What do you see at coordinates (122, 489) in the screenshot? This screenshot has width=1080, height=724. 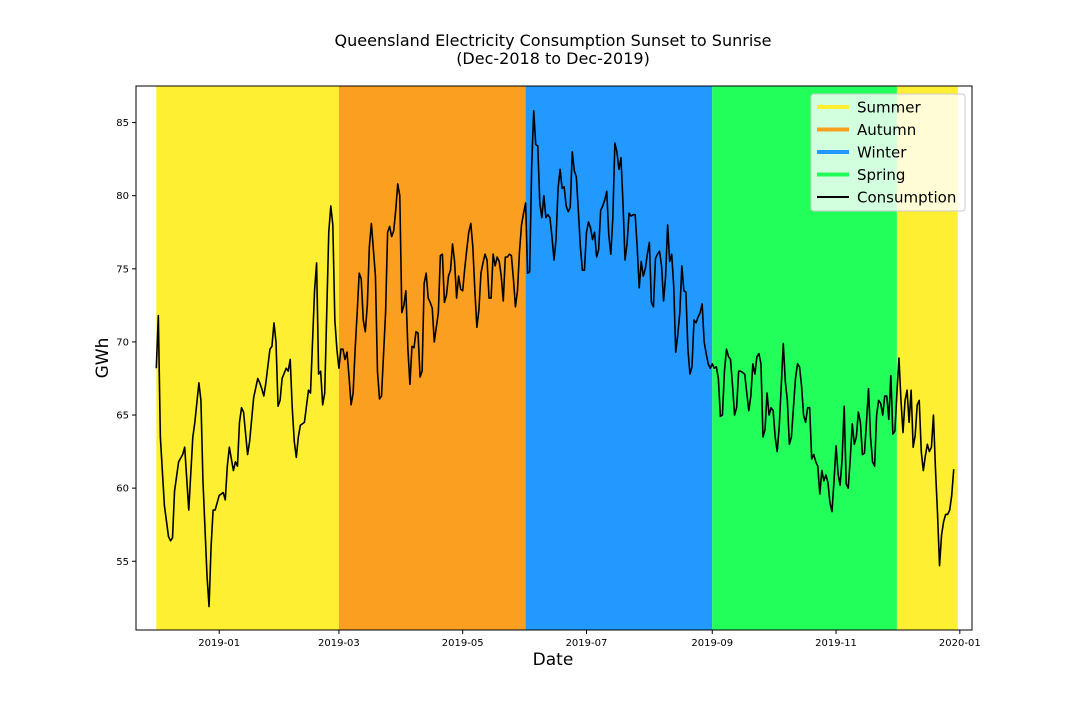 I see `y-tick-label: 60` at bounding box center [122, 489].